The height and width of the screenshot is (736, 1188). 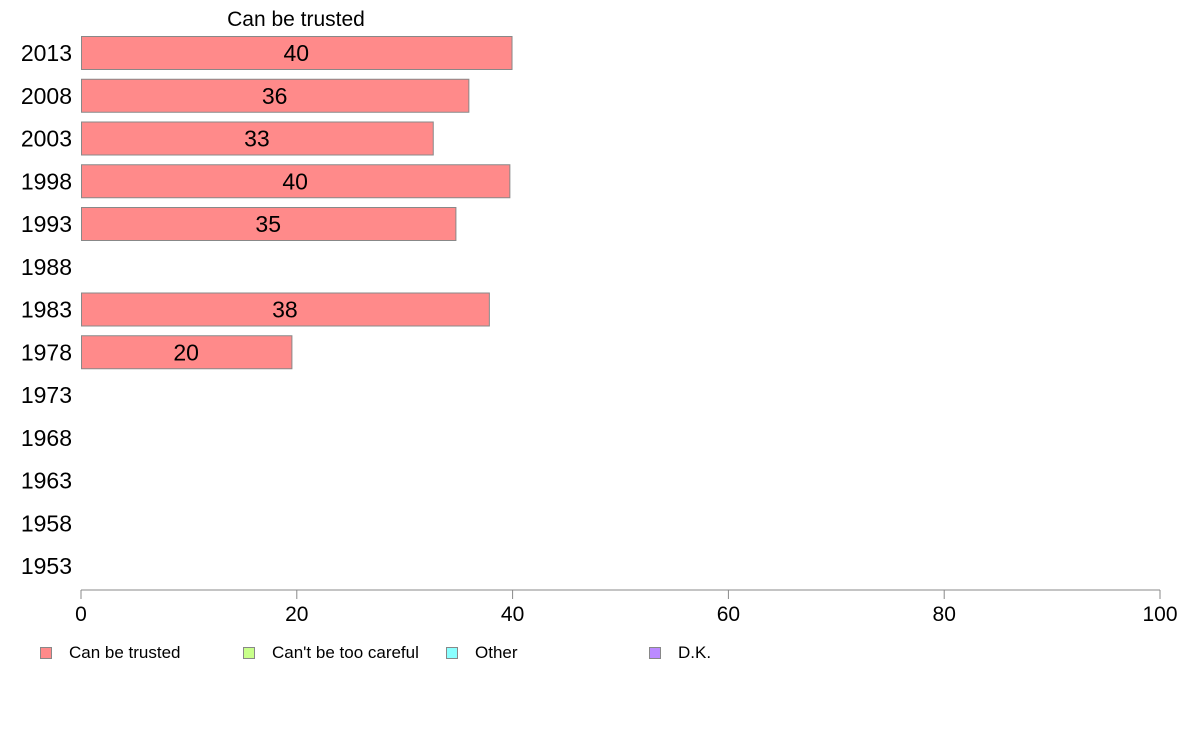 I want to click on data-label-1978: 20, so click(x=186, y=352).